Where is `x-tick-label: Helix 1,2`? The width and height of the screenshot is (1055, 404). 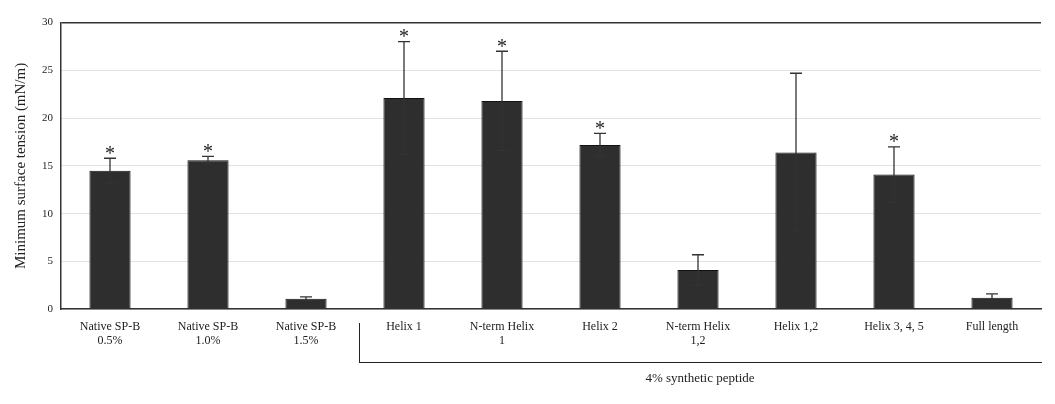
x-tick-label: Helix 1,2 is located at coordinates (796, 325).